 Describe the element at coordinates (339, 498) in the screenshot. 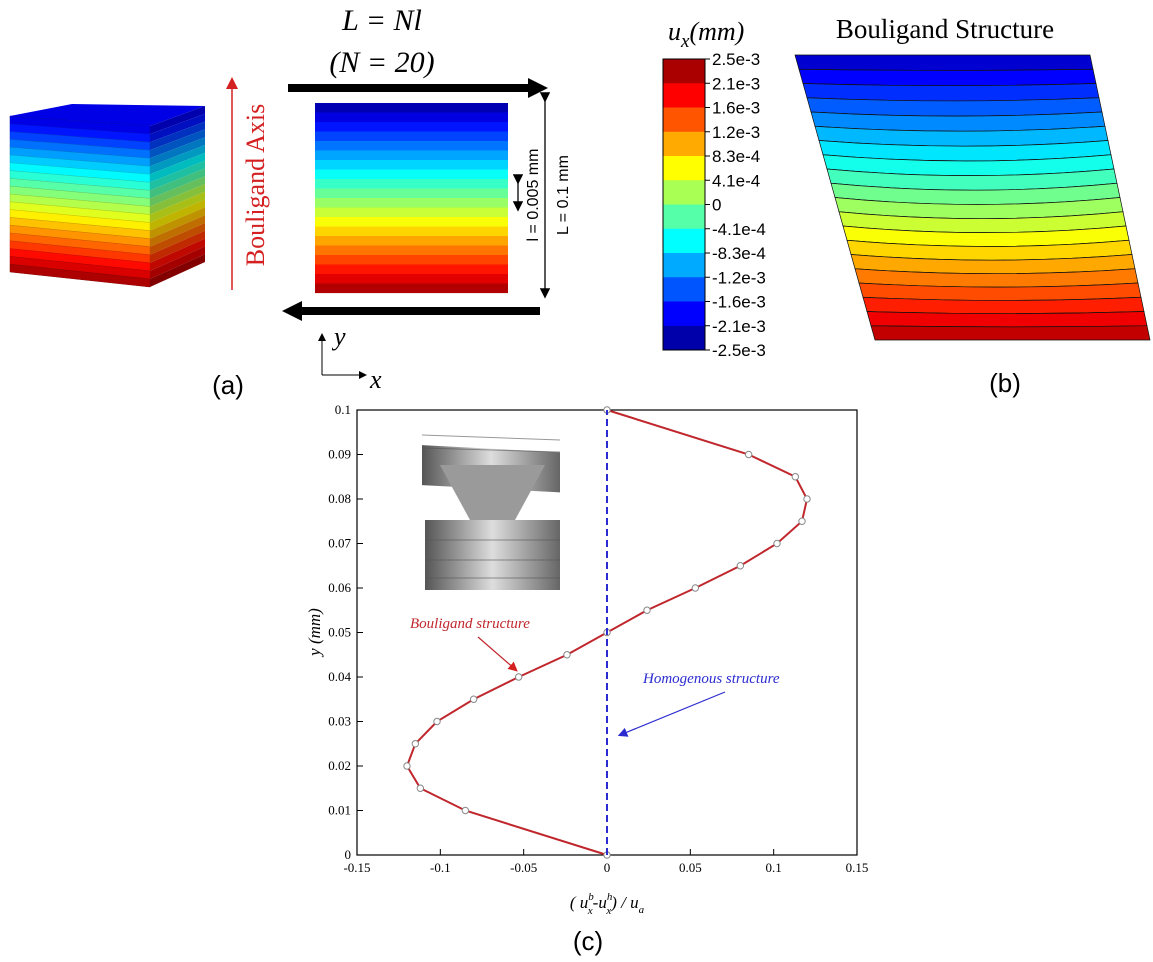

I see `y-tick-label: 0.08` at that location.